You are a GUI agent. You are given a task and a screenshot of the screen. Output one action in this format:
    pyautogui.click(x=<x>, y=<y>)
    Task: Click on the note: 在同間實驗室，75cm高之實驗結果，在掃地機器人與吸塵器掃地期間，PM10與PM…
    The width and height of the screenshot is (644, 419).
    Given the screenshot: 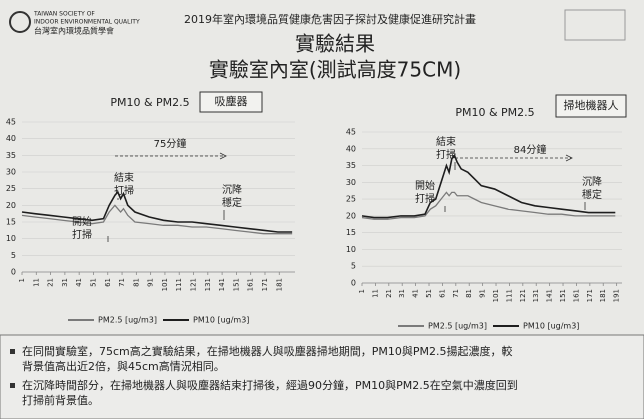 What is the action you would take?
    pyautogui.click(x=267, y=351)
    